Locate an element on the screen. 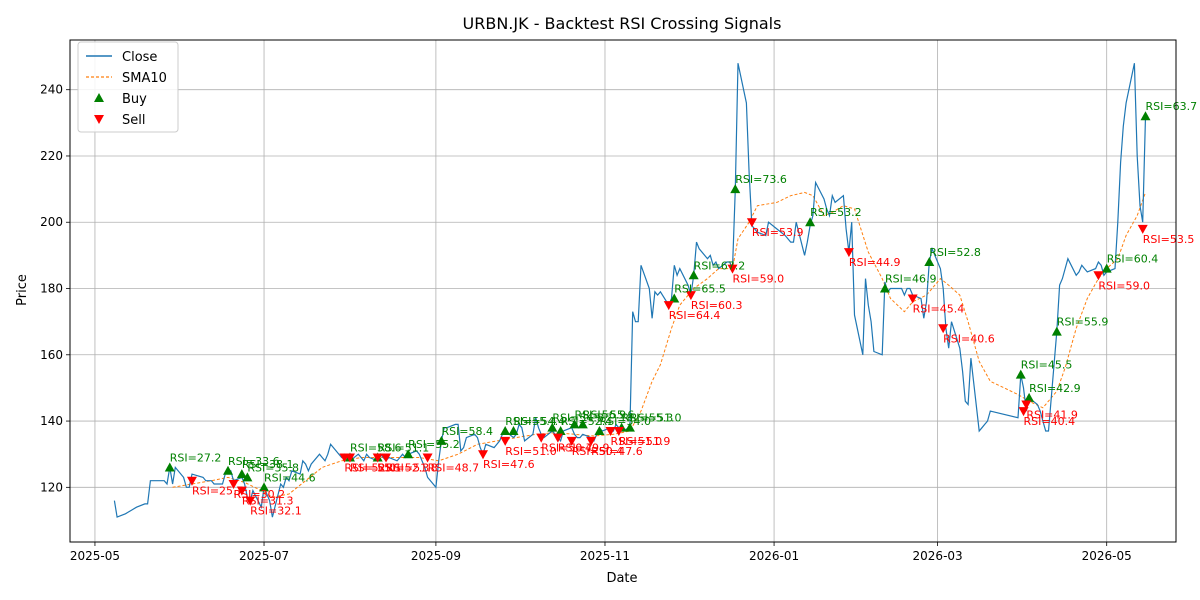 The height and width of the screenshot is (600, 1200). legend-label: Buy is located at coordinates (134, 99).